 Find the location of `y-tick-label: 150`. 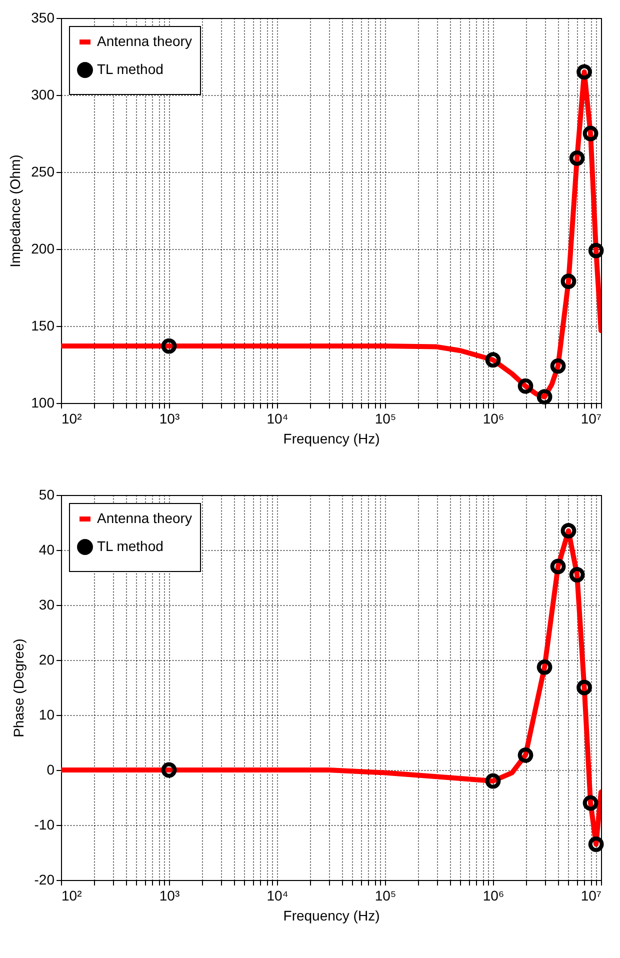

y-tick-label: 150 is located at coordinates (43, 326).